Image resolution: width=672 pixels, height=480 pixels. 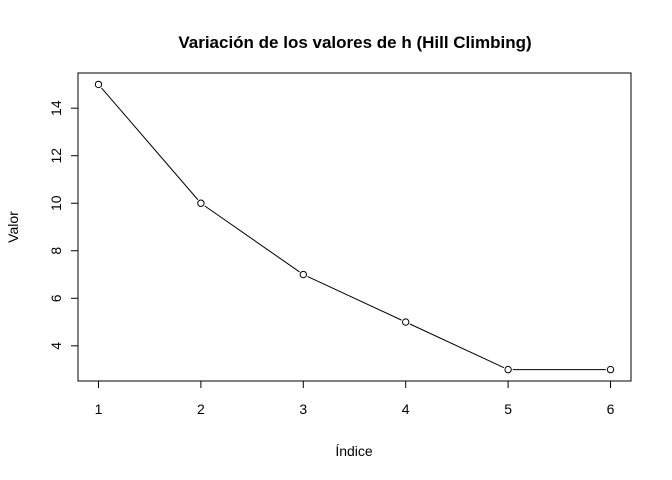 What do you see at coordinates (303, 409) in the screenshot?
I see `x-tick-label: 3` at bounding box center [303, 409].